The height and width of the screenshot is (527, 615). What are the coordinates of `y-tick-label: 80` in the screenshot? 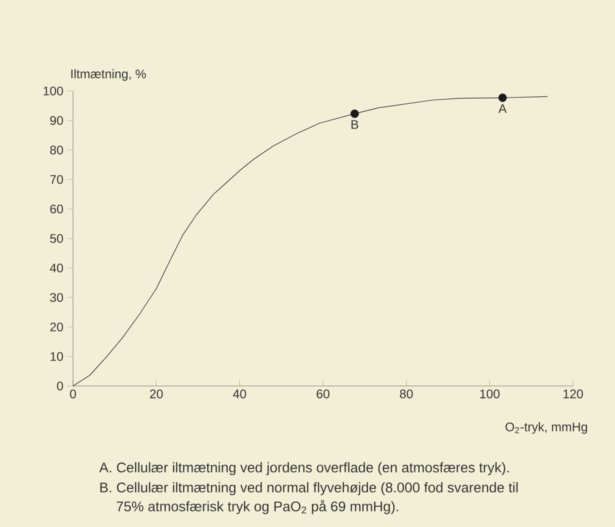 It's located at (56, 150).